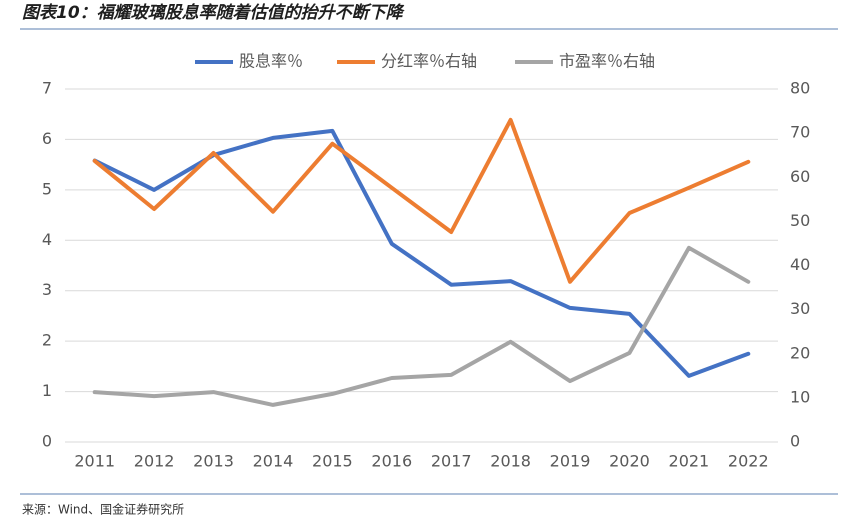 The image size is (851, 523). What do you see at coordinates (800, 176) in the screenshot?
I see `y2-tick-label: 60` at bounding box center [800, 176].